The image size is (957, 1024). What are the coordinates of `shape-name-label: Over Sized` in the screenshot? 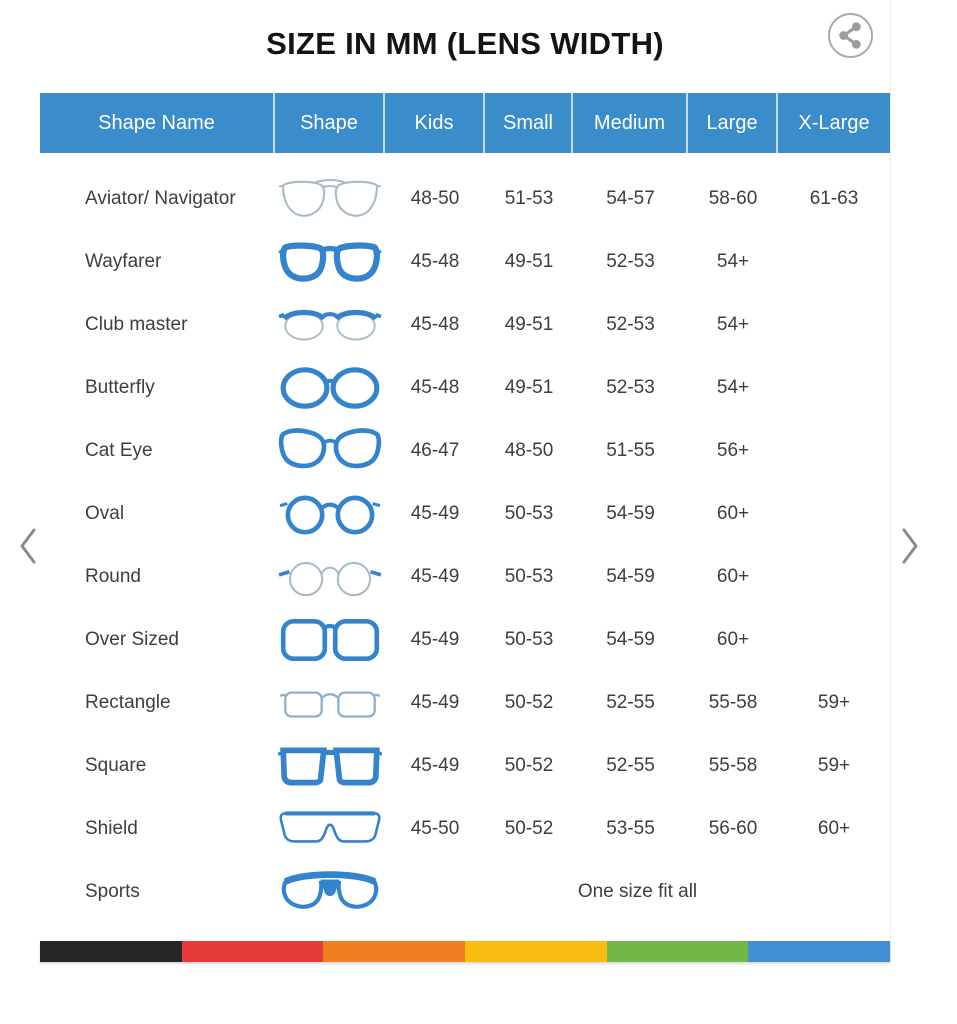 It's located at (132, 639).